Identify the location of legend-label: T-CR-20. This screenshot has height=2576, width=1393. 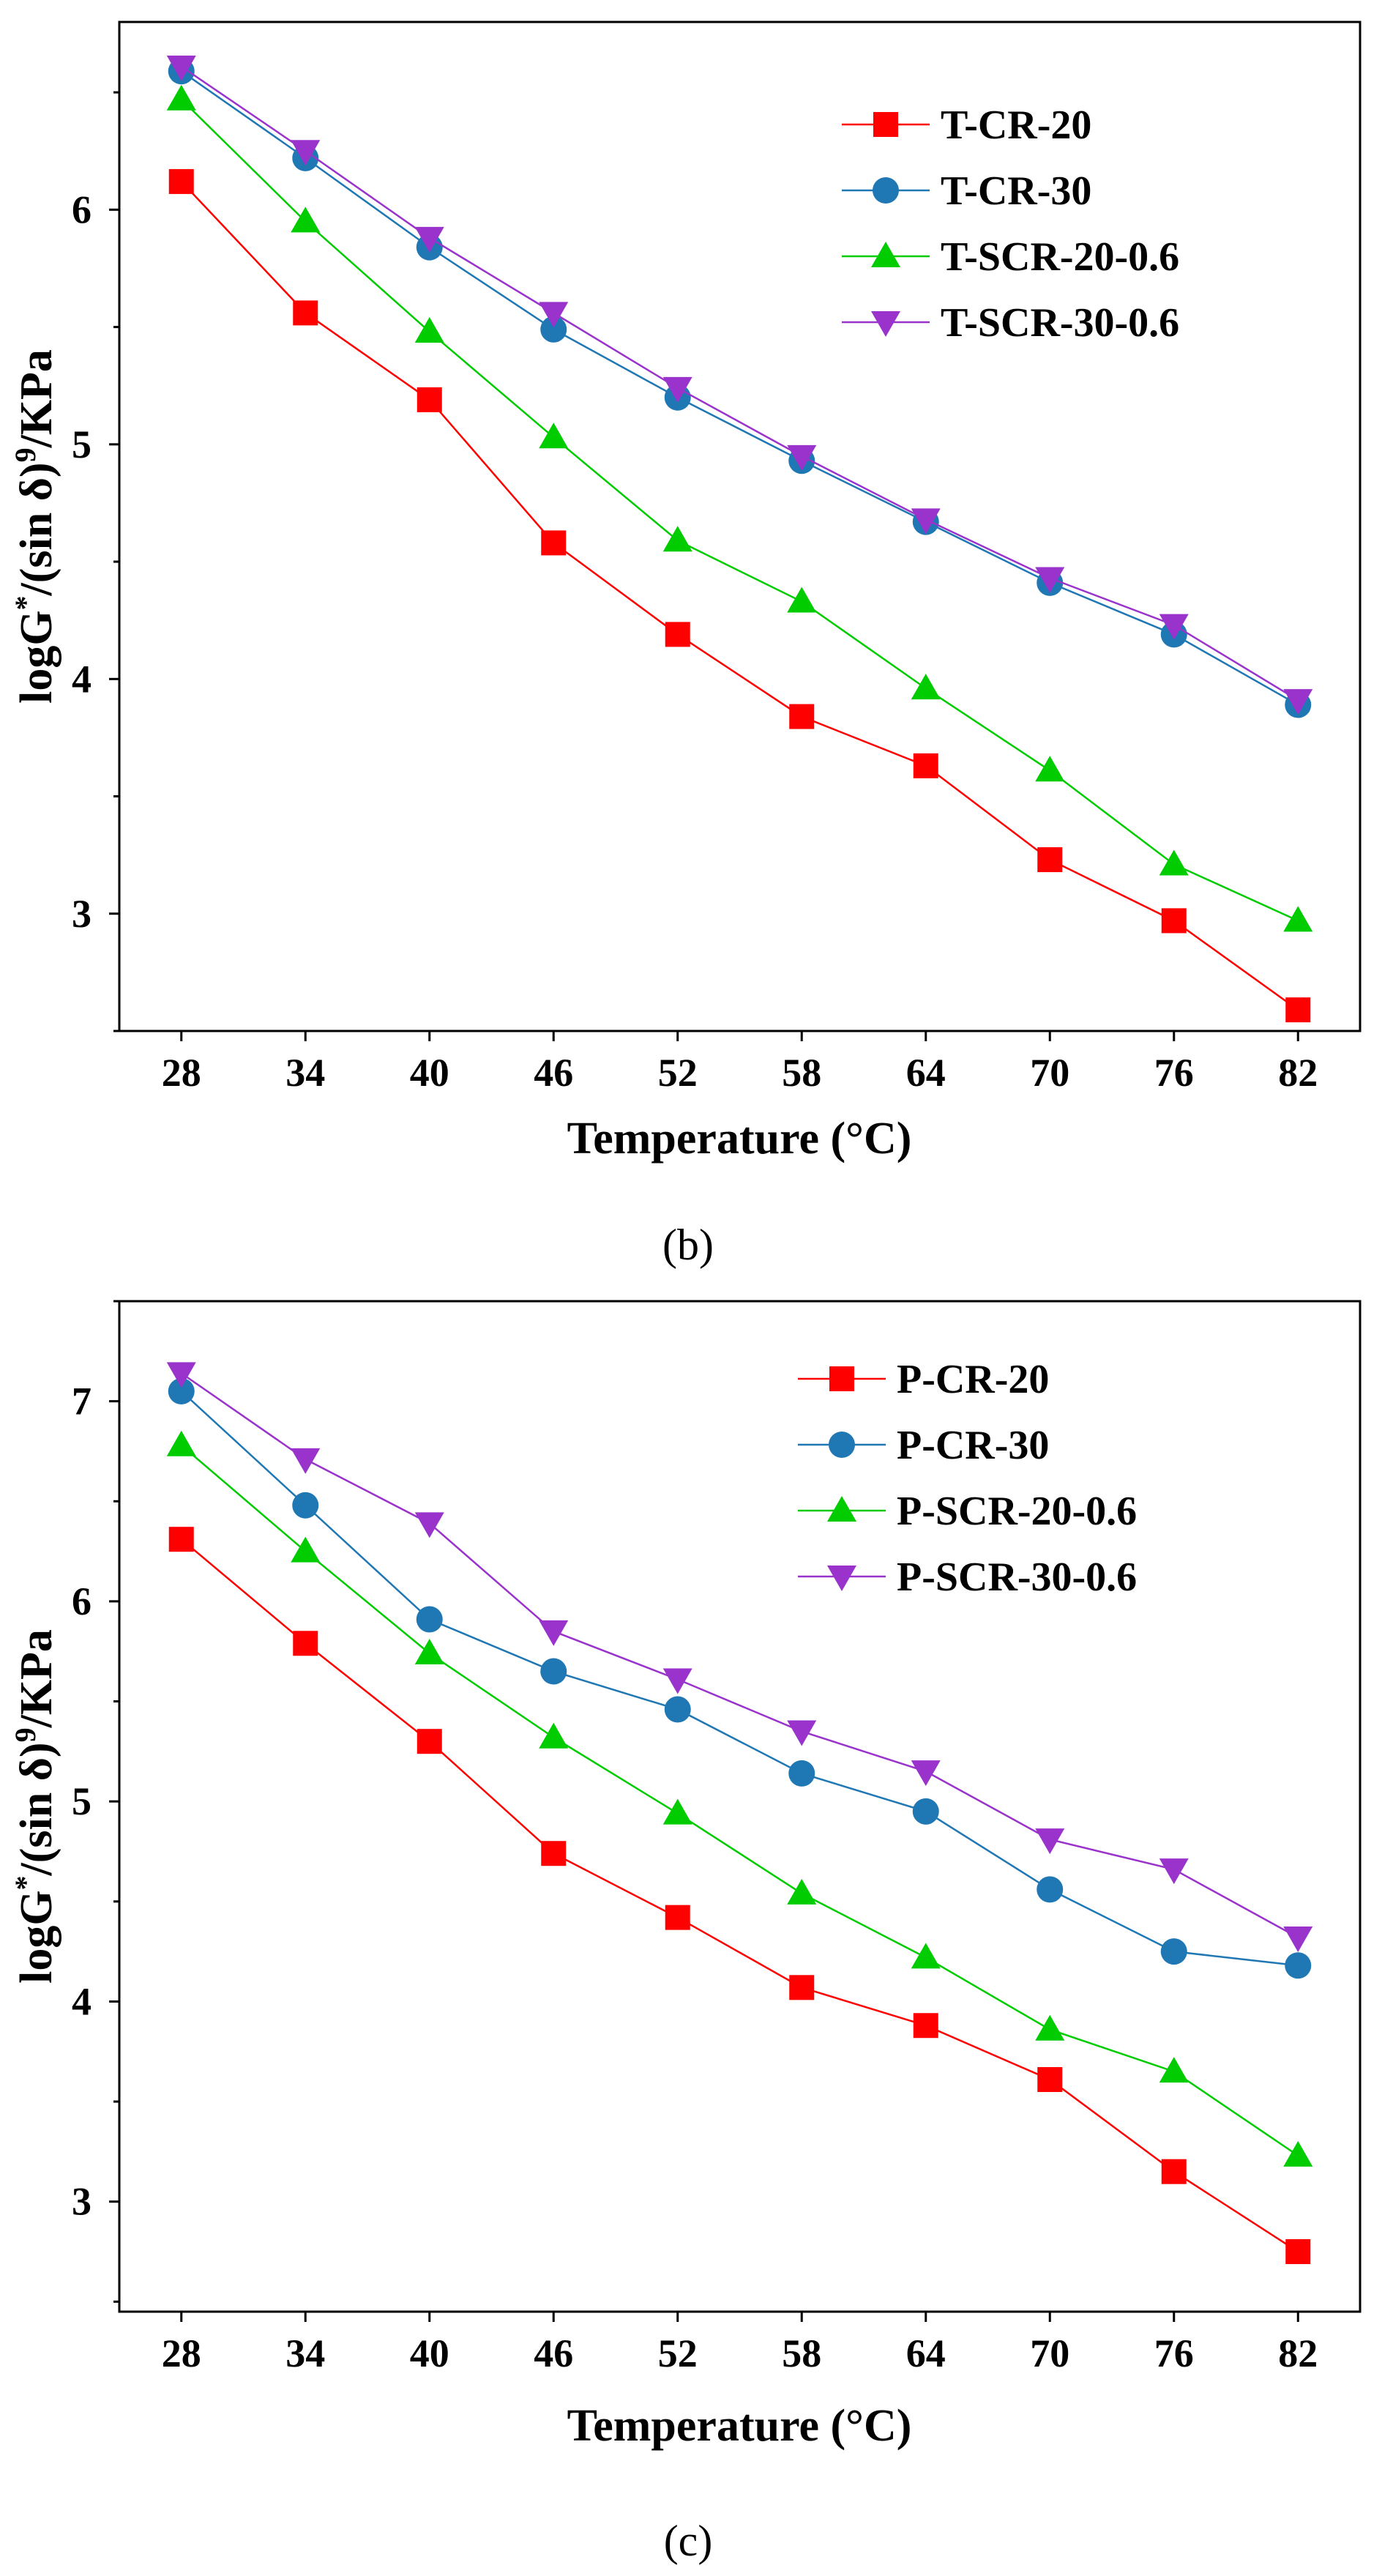
(1016, 125).